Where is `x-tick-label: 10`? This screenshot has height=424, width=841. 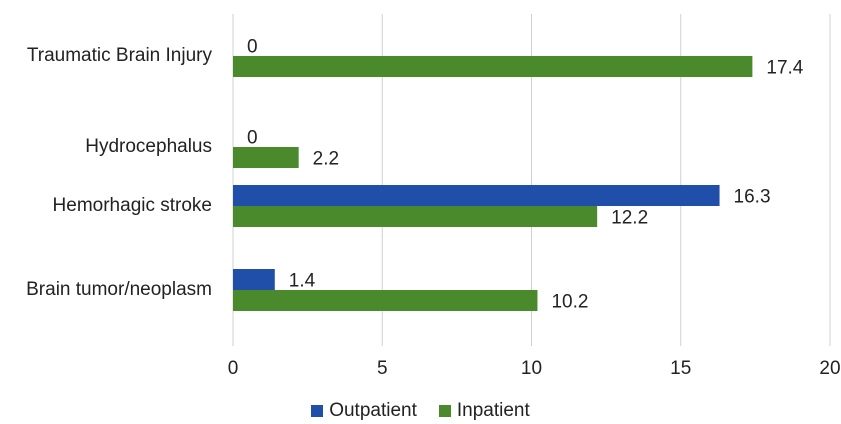 x-tick-label: 10 is located at coordinates (531, 368).